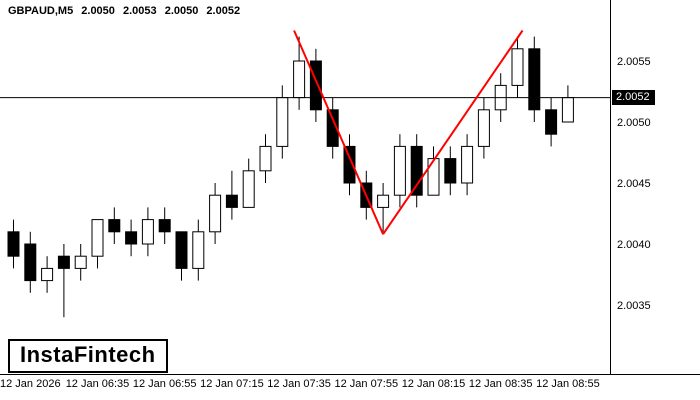 Image resolution: width=700 pixels, height=400 pixels. Describe the element at coordinates (223, 11) in the screenshot. I see `quote-close: 2.0052` at that location.